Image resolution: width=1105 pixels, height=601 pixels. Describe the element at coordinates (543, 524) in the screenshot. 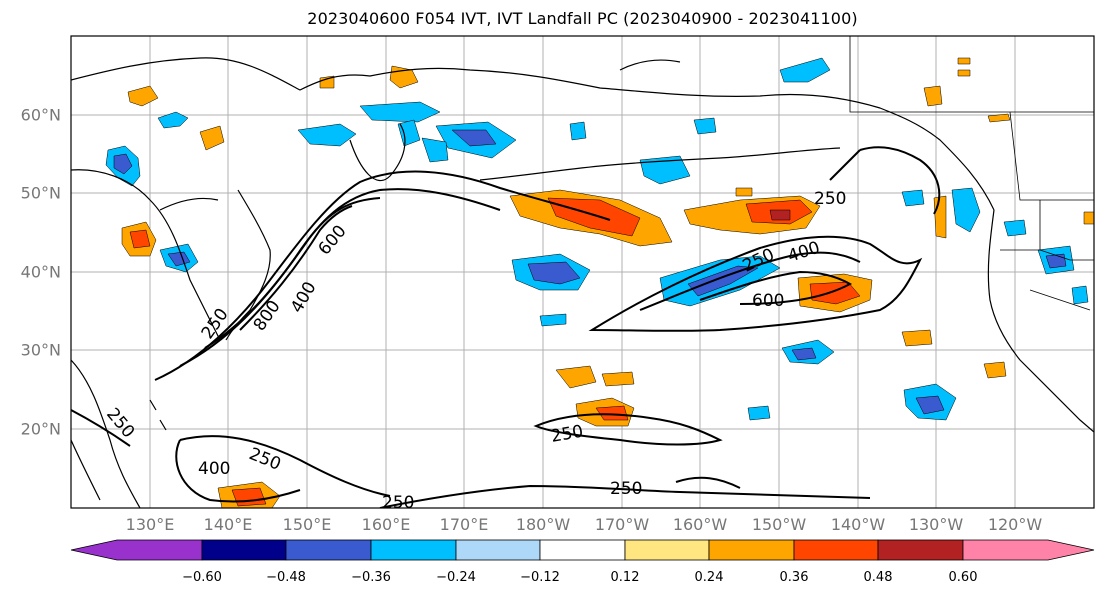

I see `lon-tick-label: 180°W` at that location.